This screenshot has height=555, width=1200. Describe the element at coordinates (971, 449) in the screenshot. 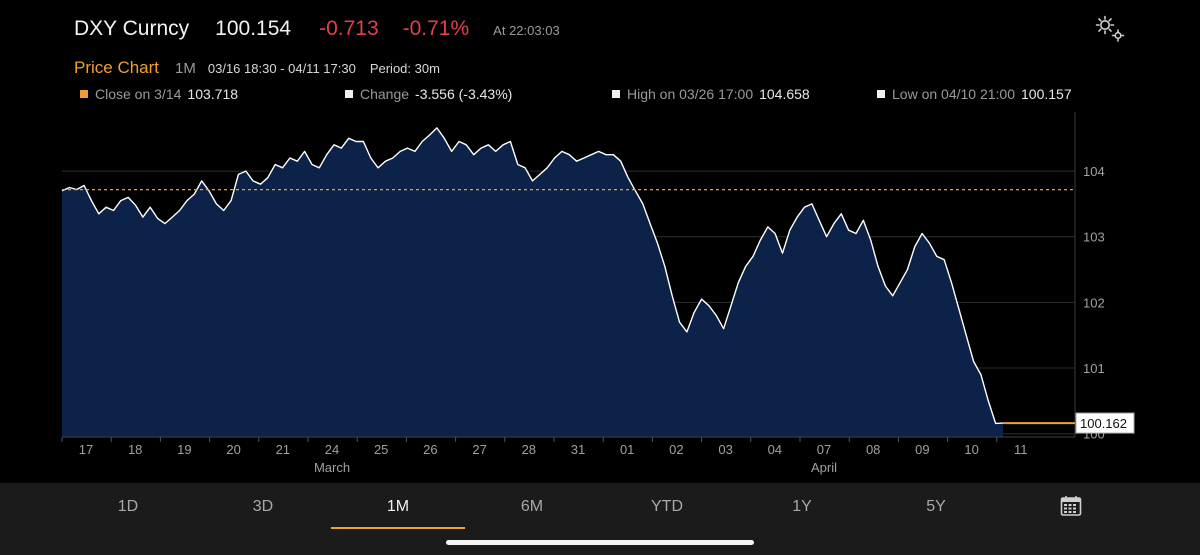

I see `x-tick-label: 10` at that location.